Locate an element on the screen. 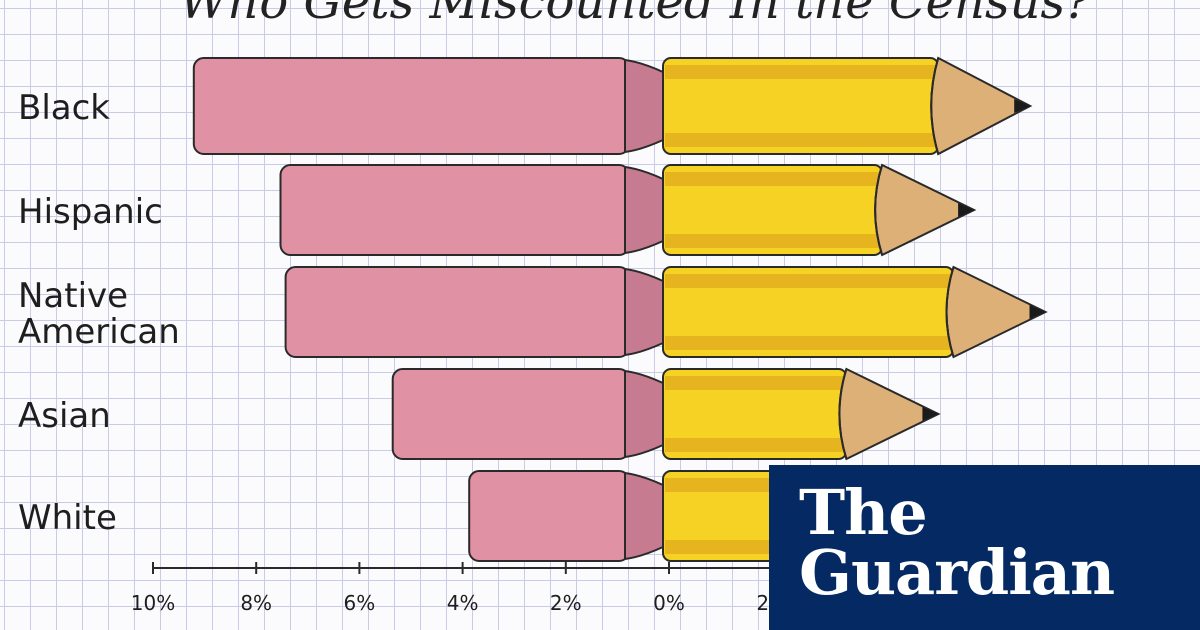 Image resolution: width=1200 pixels, height=630 pixels. x-tick-label: 8% is located at coordinates (256, 603).